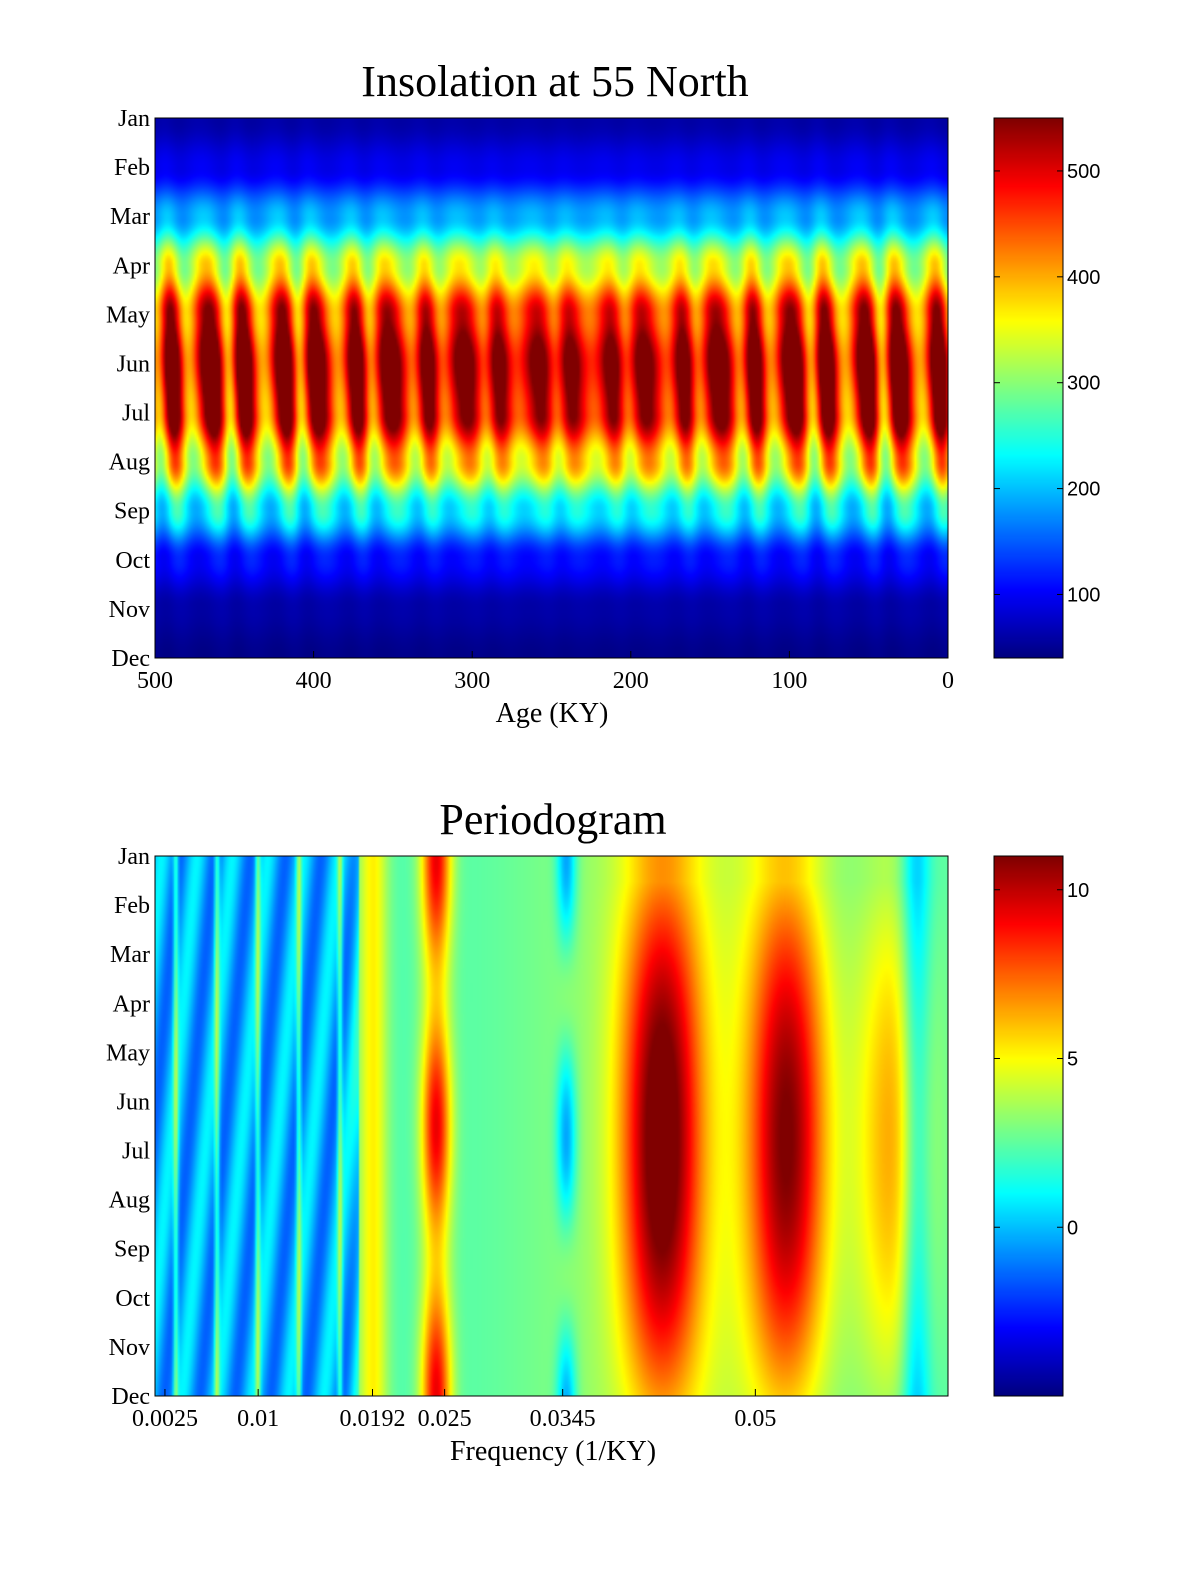  Describe the element at coordinates (948, 681) in the screenshot. I see `insolation-x-tick-label: 0` at that location.